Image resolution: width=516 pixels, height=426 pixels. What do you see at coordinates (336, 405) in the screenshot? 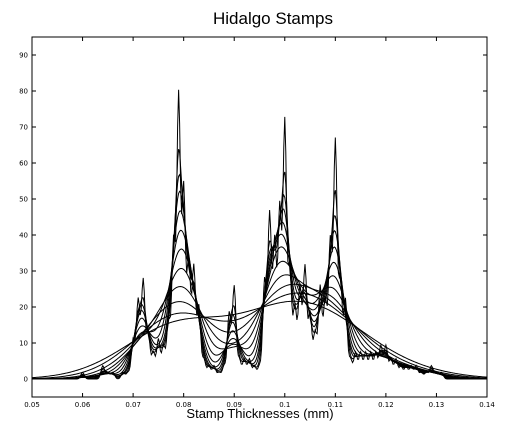
I see `x-tick-label: 0.11` at bounding box center [336, 405].